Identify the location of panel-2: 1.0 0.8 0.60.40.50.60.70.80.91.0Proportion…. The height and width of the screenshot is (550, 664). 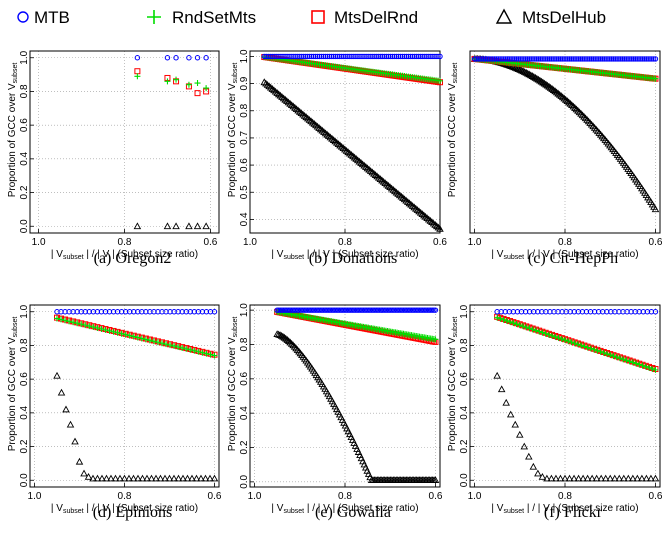
(337, 158).